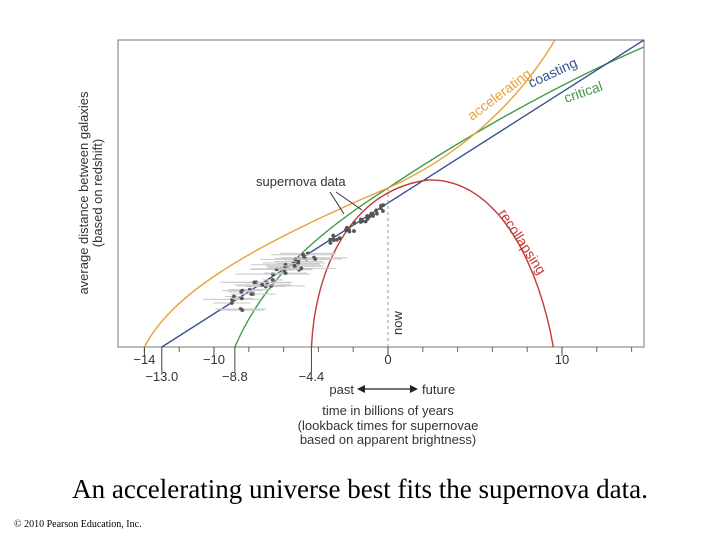  I want to click on x-tick-label-lower: −8.8, so click(235, 376).